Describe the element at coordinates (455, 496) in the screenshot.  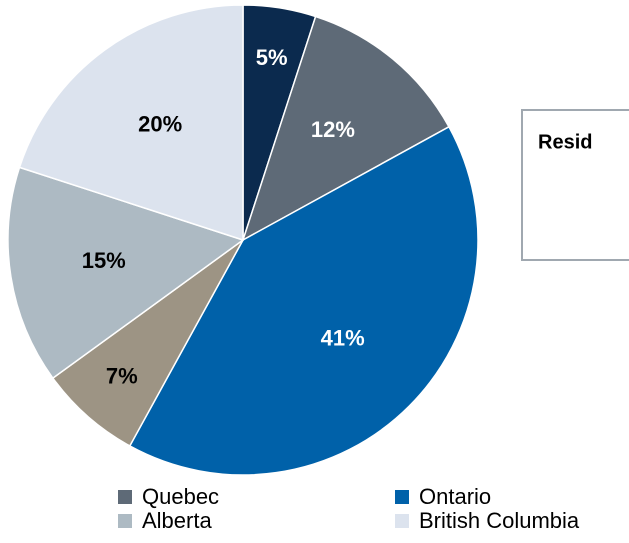
I see `legend-label: Ontario` at that location.